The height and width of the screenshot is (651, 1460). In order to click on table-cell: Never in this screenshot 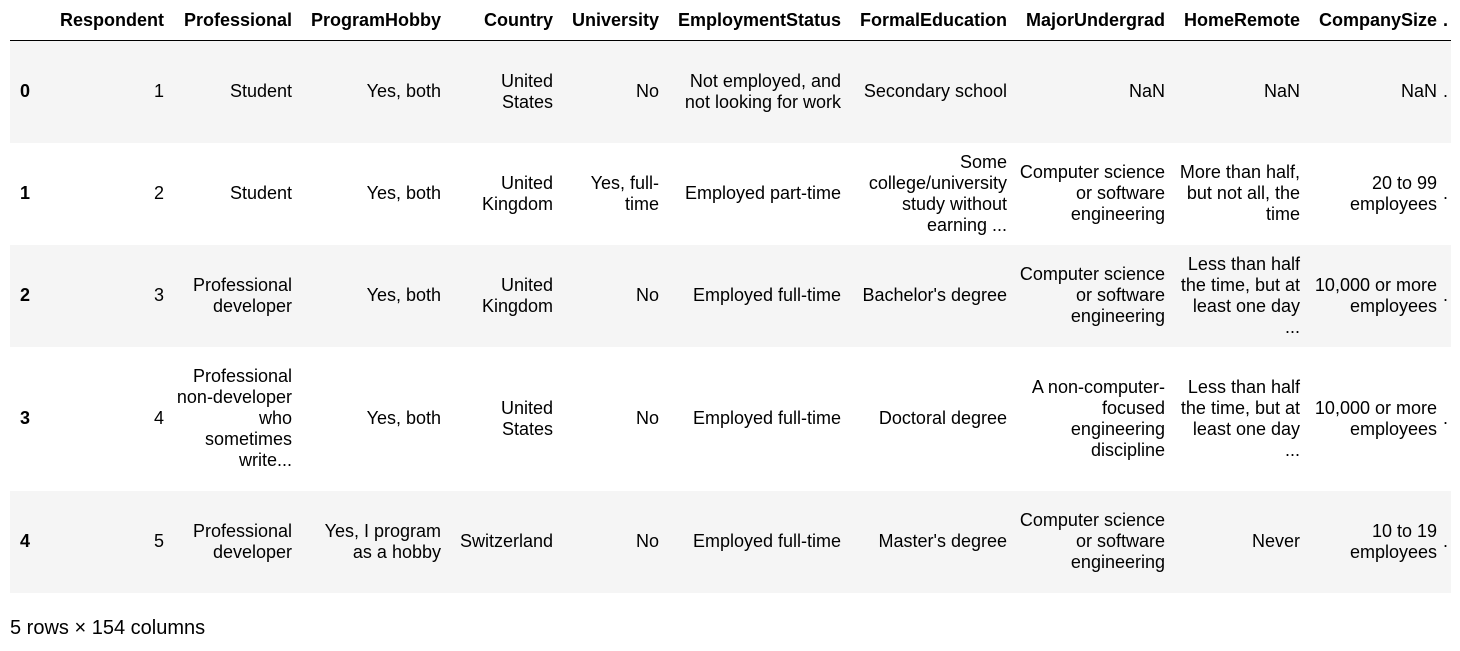, I will do `click(1275, 541)`.